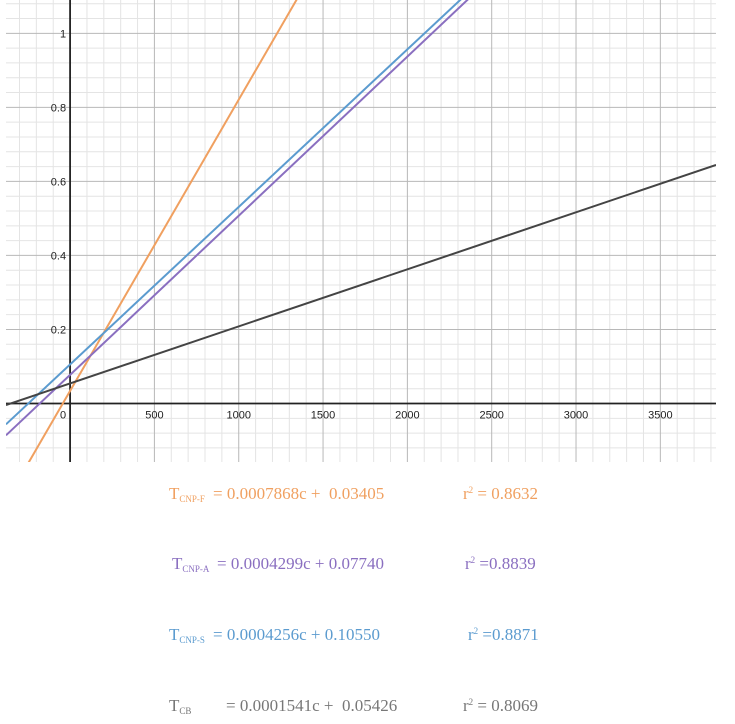 This screenshot has width=735, height=724. Describe the element at coordinates (407, 416) in the screenshot. I see `x-tick-label: 2000` at that location.